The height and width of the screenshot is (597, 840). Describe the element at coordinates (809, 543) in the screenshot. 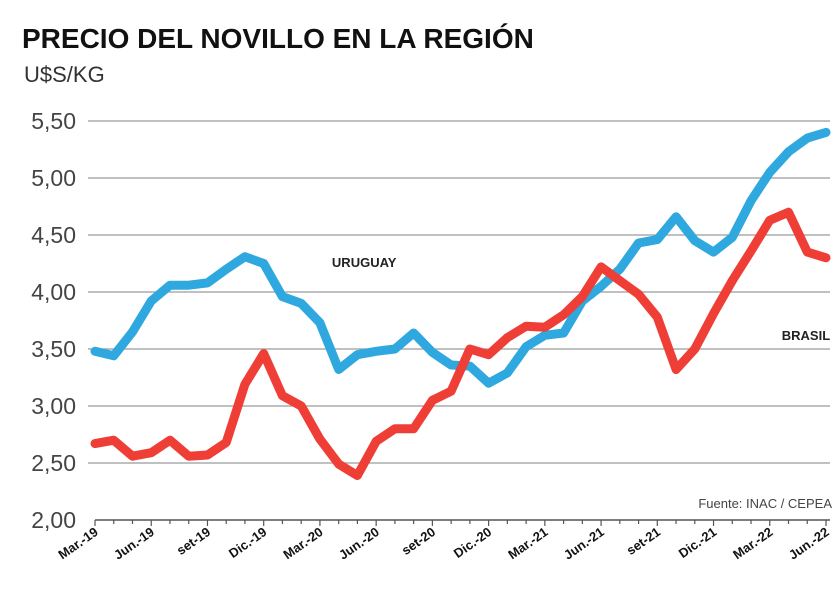

I see `x-tick-label: Jun.-22` at that location.